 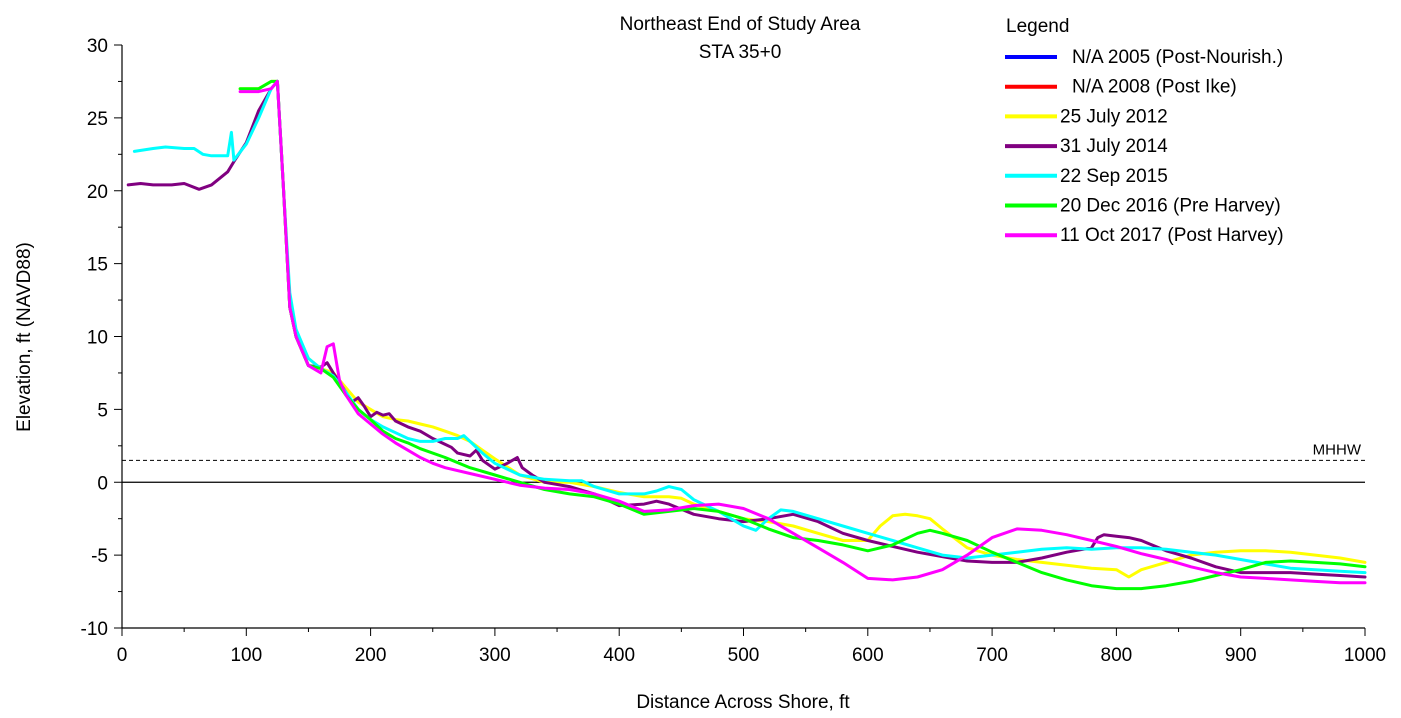 What do you see at coordinates (1365, 655) in the screenshot?
I see `x-tick-label: 1000` at bounding box center [1365, 655].